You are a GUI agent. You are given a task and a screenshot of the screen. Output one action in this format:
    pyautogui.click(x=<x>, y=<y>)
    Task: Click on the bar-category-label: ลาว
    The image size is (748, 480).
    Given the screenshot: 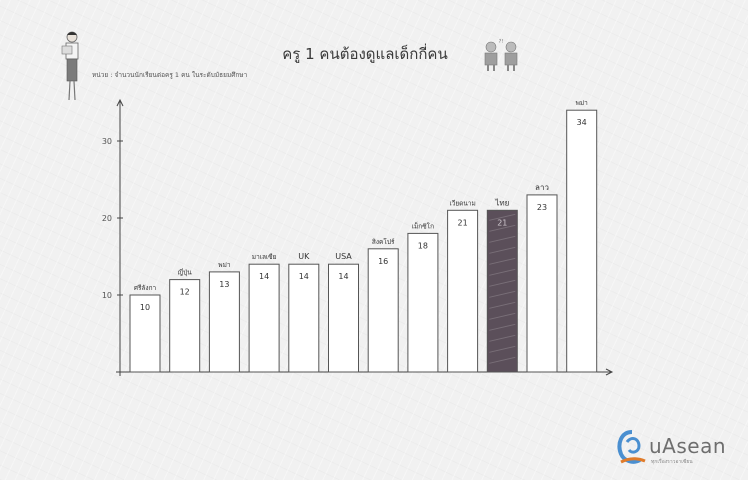 What is the action you would take?
    pyautogui.click(x=542, y=187)
    